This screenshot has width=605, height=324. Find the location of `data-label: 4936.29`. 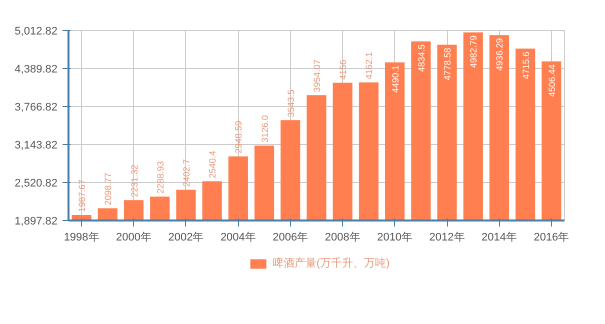

data-label: 4936.29 is located at coordinates (499, 54).